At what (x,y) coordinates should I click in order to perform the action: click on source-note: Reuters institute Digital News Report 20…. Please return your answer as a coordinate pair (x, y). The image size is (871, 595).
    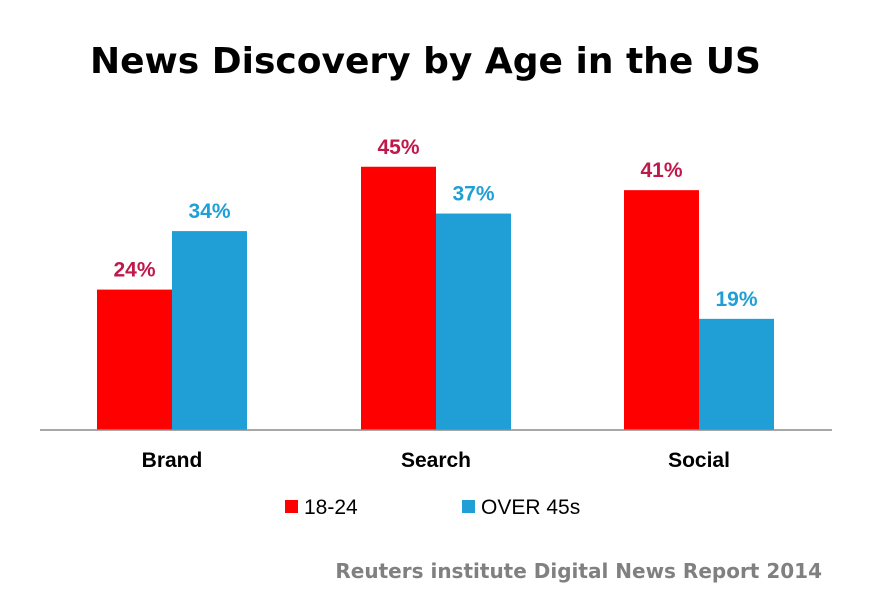
    Looking at the image, I should click on (578, 571).